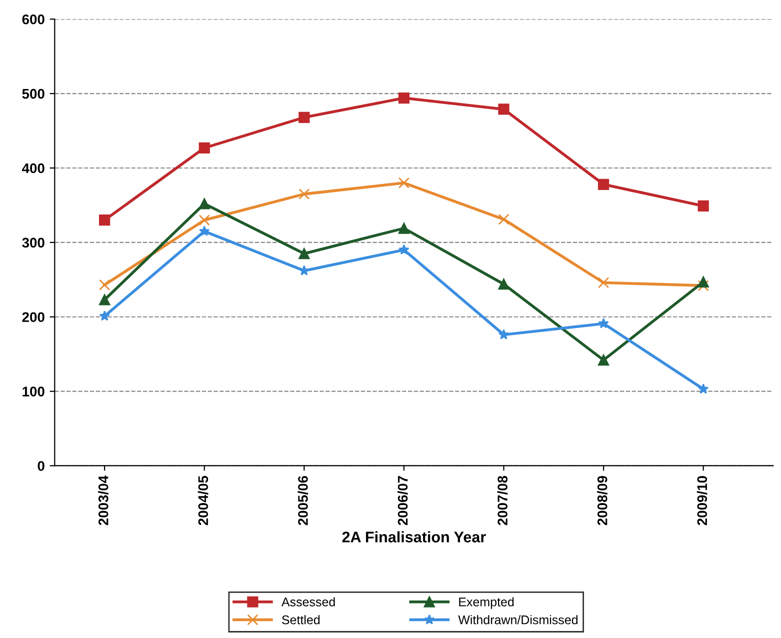 The width and height of the screenshot is (781, 638). Describe the element at coordinates (303, 501) in the screenshot. I see `x-tick-label: 2005/06` at that location.